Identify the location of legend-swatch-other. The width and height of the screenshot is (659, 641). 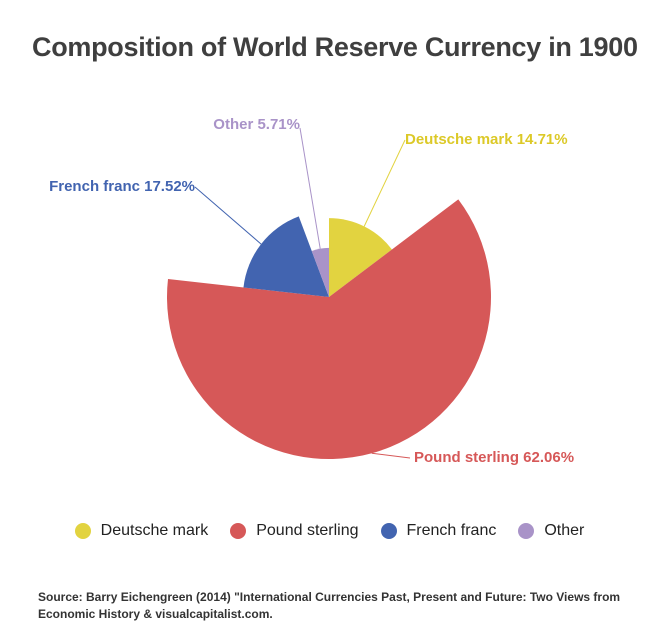
(526, 531).